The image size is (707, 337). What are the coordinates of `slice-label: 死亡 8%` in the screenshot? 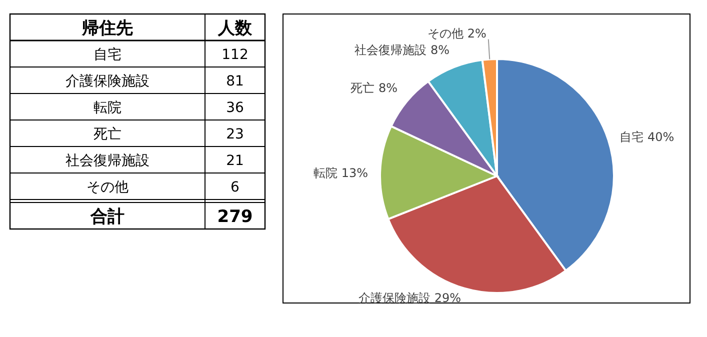 It's located at (374, 87).